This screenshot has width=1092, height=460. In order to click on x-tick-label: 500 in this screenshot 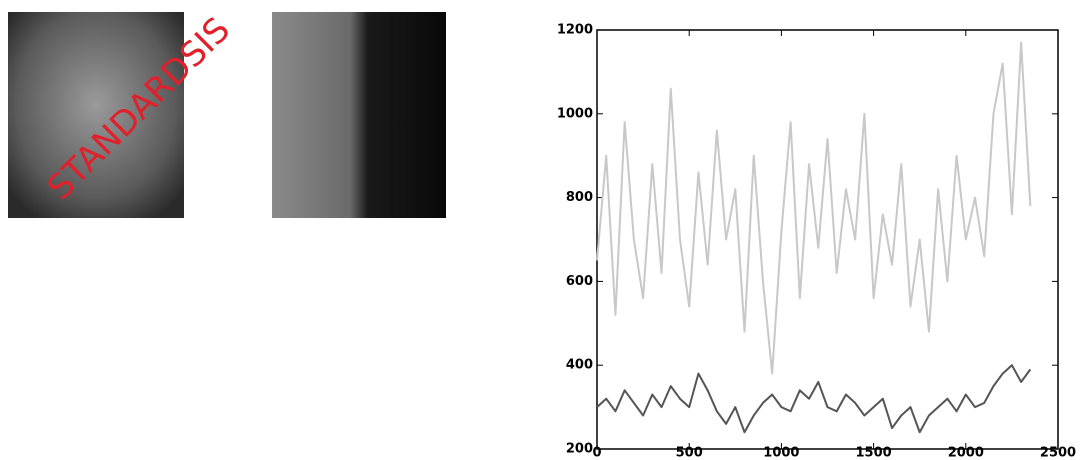, I will do `click(689, 453)`.